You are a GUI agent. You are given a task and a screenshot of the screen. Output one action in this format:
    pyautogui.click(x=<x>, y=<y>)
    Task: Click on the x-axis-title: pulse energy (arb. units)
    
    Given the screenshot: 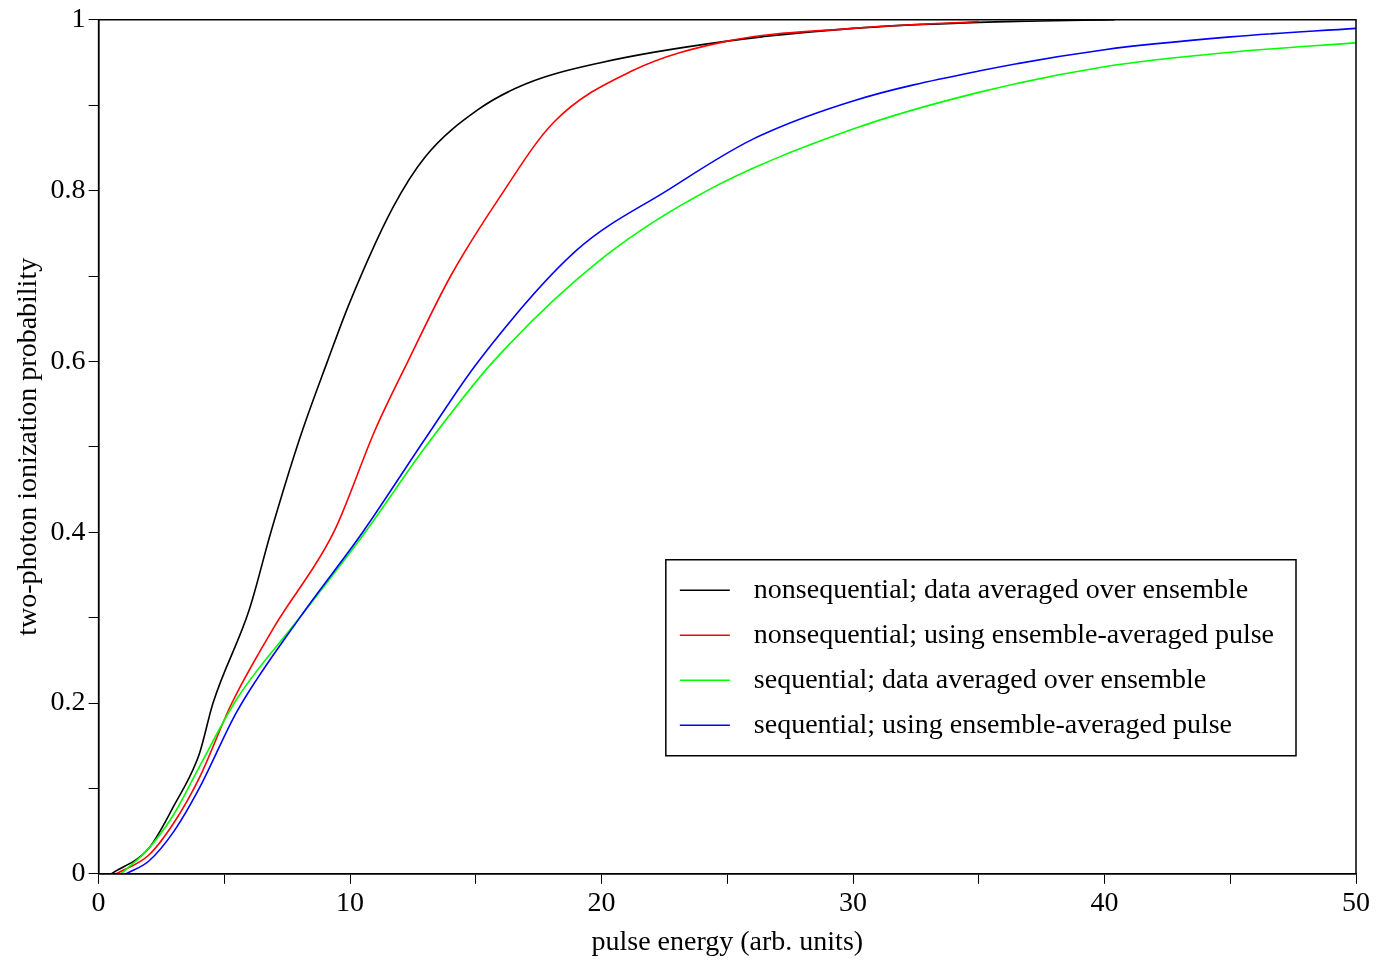 What is the action you would take?
    pyautogui.click(x=727, y=940)
    